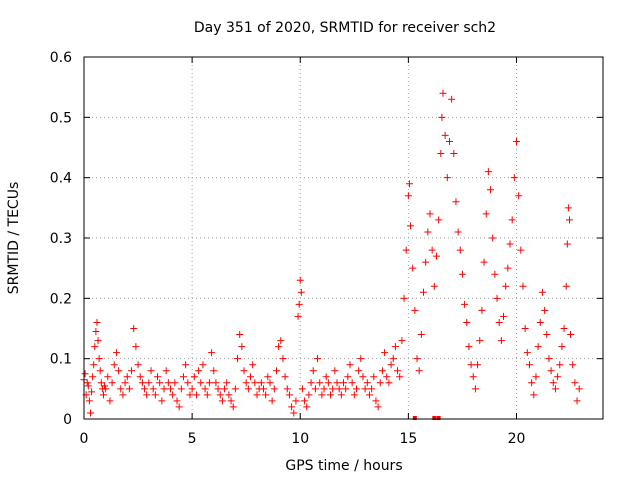 The width and height of the screenshot is (640, 480). Describe the element at coordinates (61, 239) in the screenshot. I see `y-tick-label: 0.3` at that location.